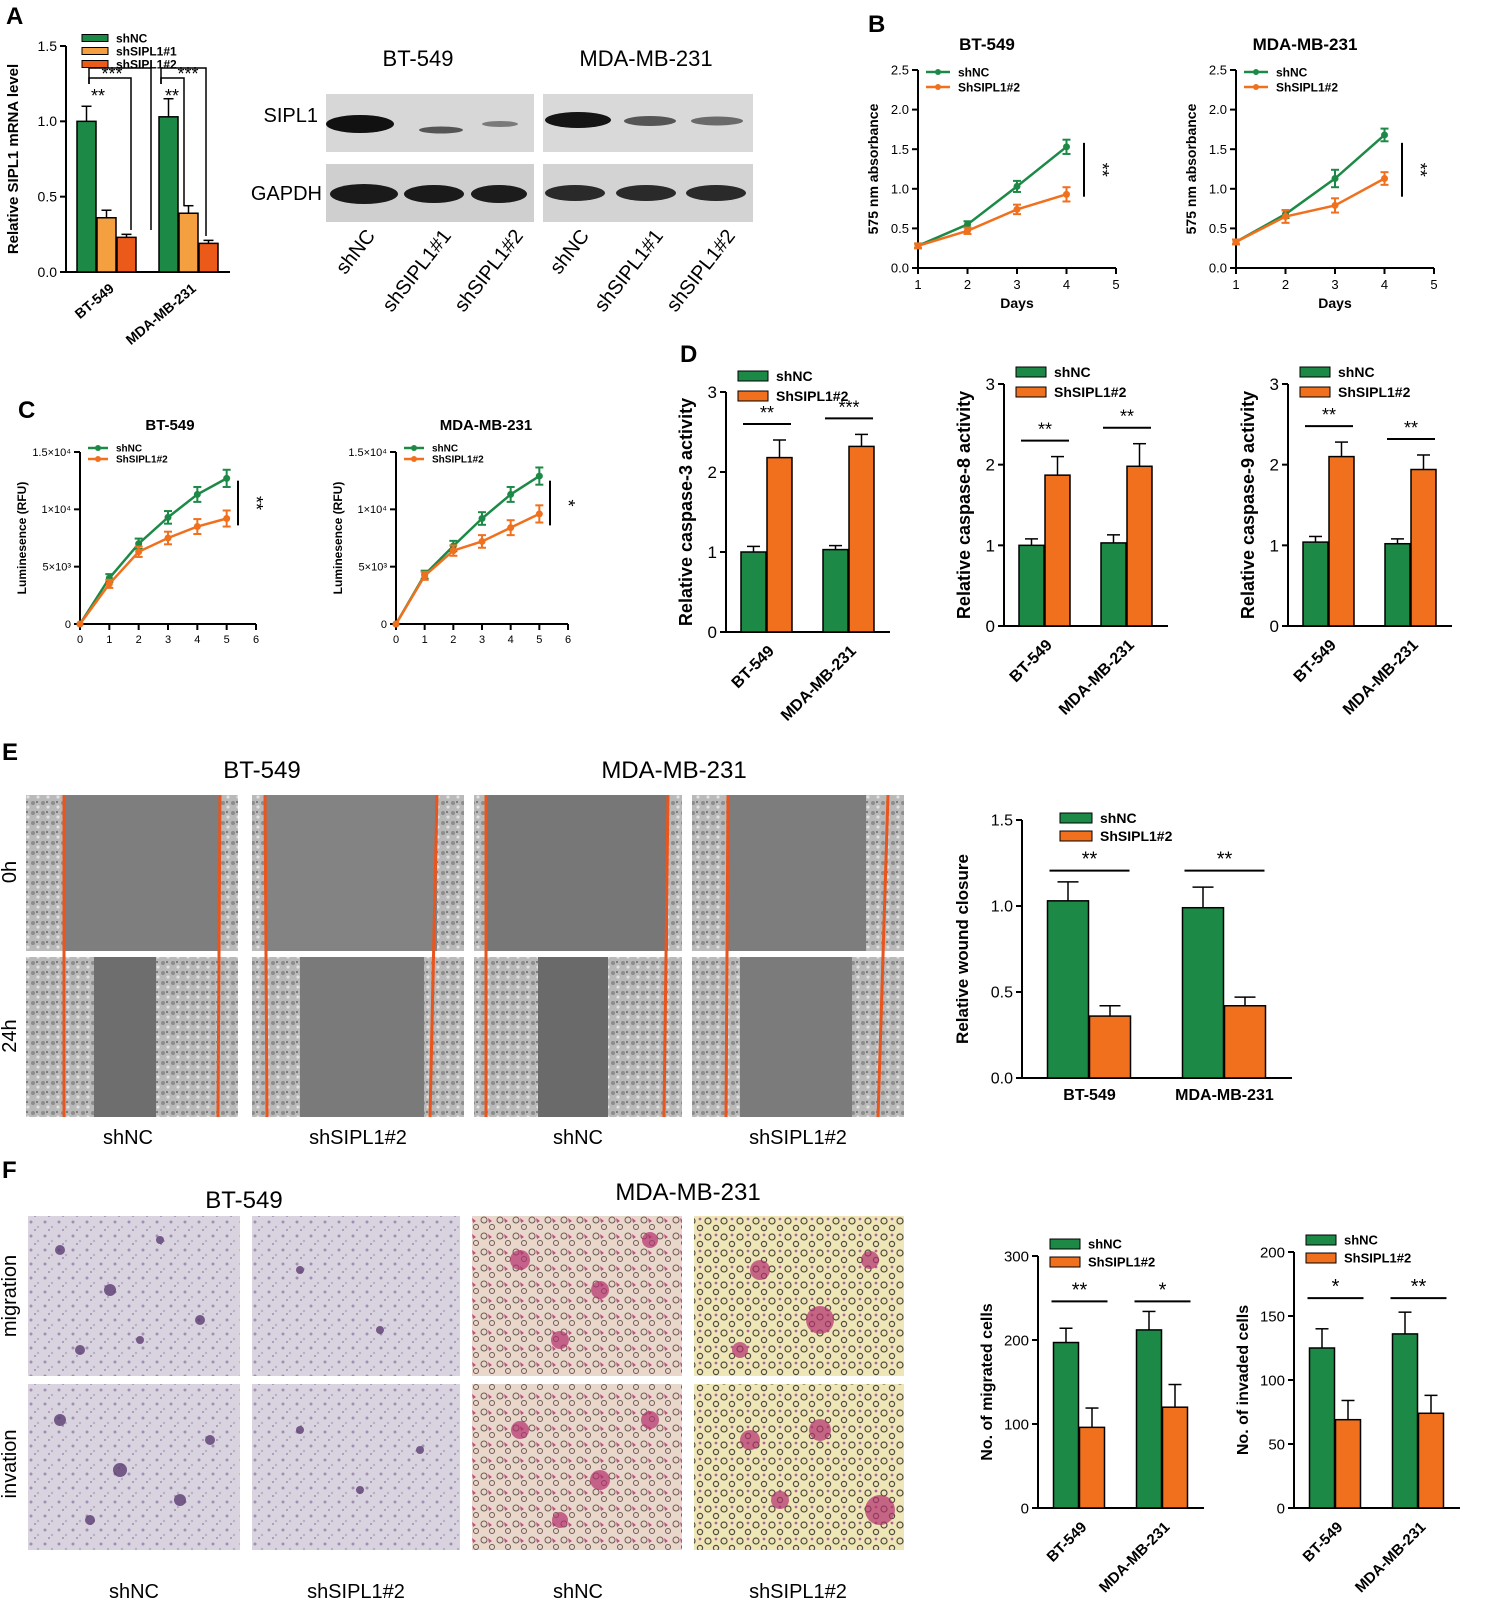  What do you see at coordinates (1017, 303) in the screenshot?
I see `x-axis-label: Days` at bounding box center [1017, 303].